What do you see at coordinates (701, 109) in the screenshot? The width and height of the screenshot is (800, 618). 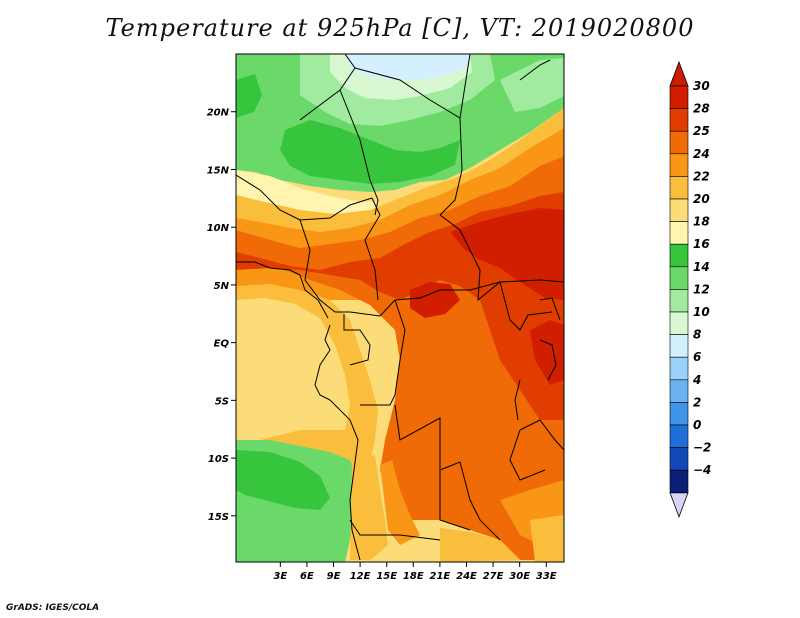 I see `colorbar-label: 28` at bounding box center [701, 109].